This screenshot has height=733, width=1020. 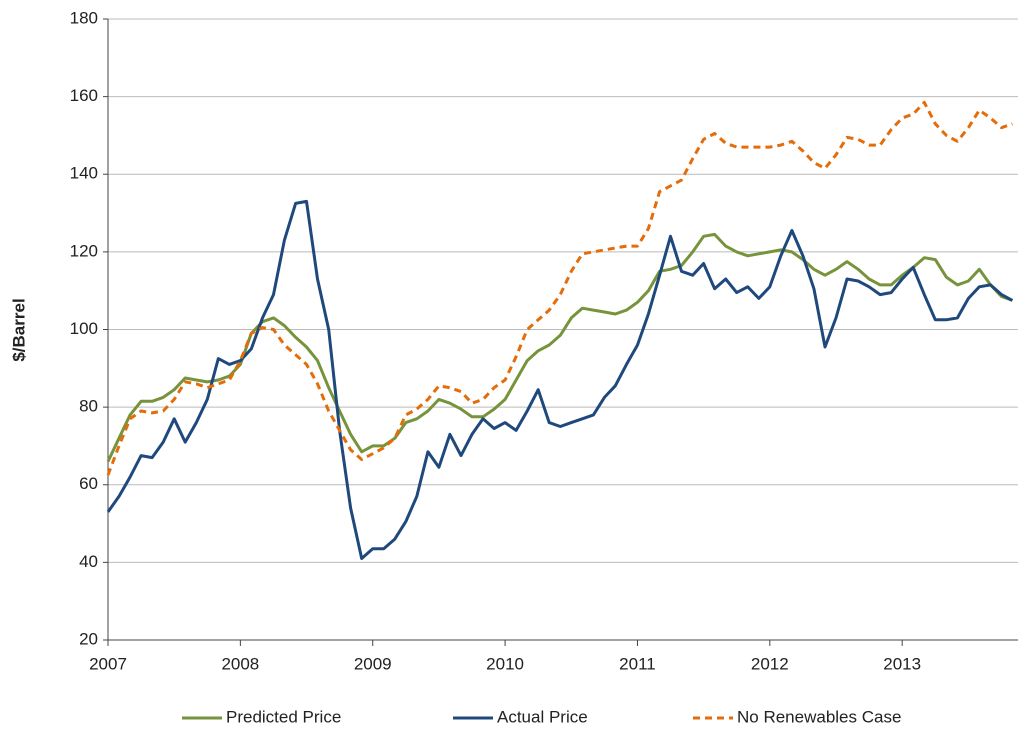 What do you see at coordinates (84, 328) in the screenshot?
I see `y-tick-label: 100` at bounding box center [84, 328].